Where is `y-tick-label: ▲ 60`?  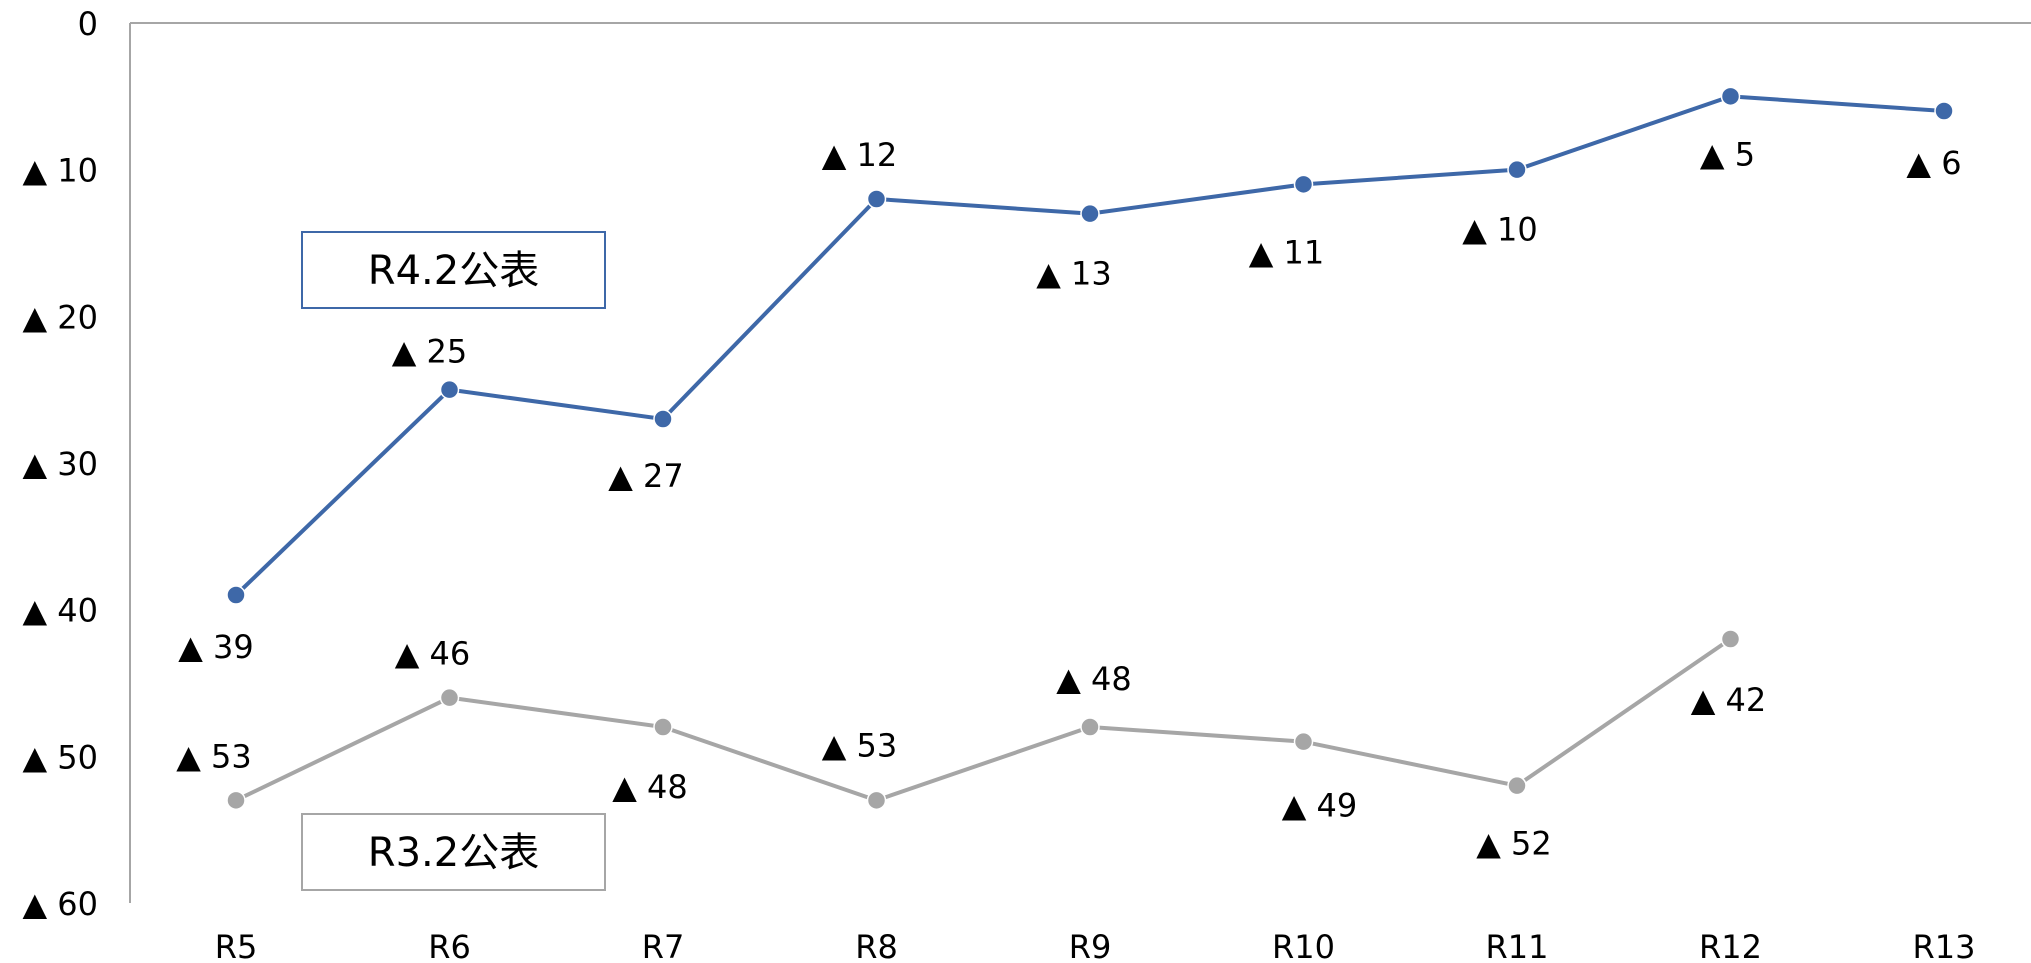
y-tick-label: ▲ 60 is located at coordinates (61, 904).